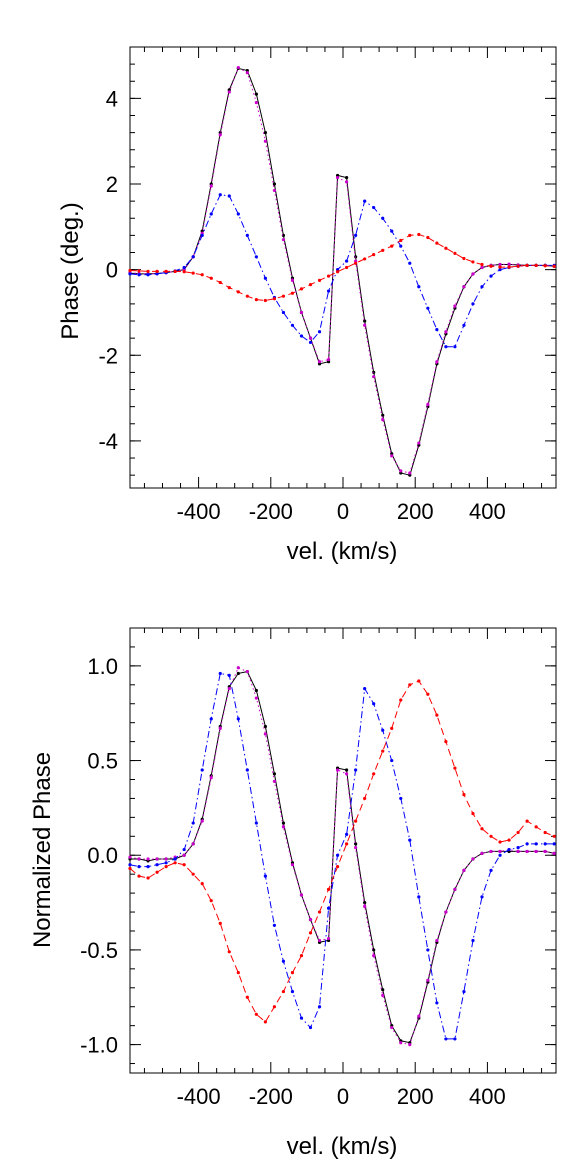 Image resolution: width=581 pixels, height=1163 pixels. Describe the element at coordinates (102, 761) in the screenshot. I see `y-tick-label: 0.5` at that location.